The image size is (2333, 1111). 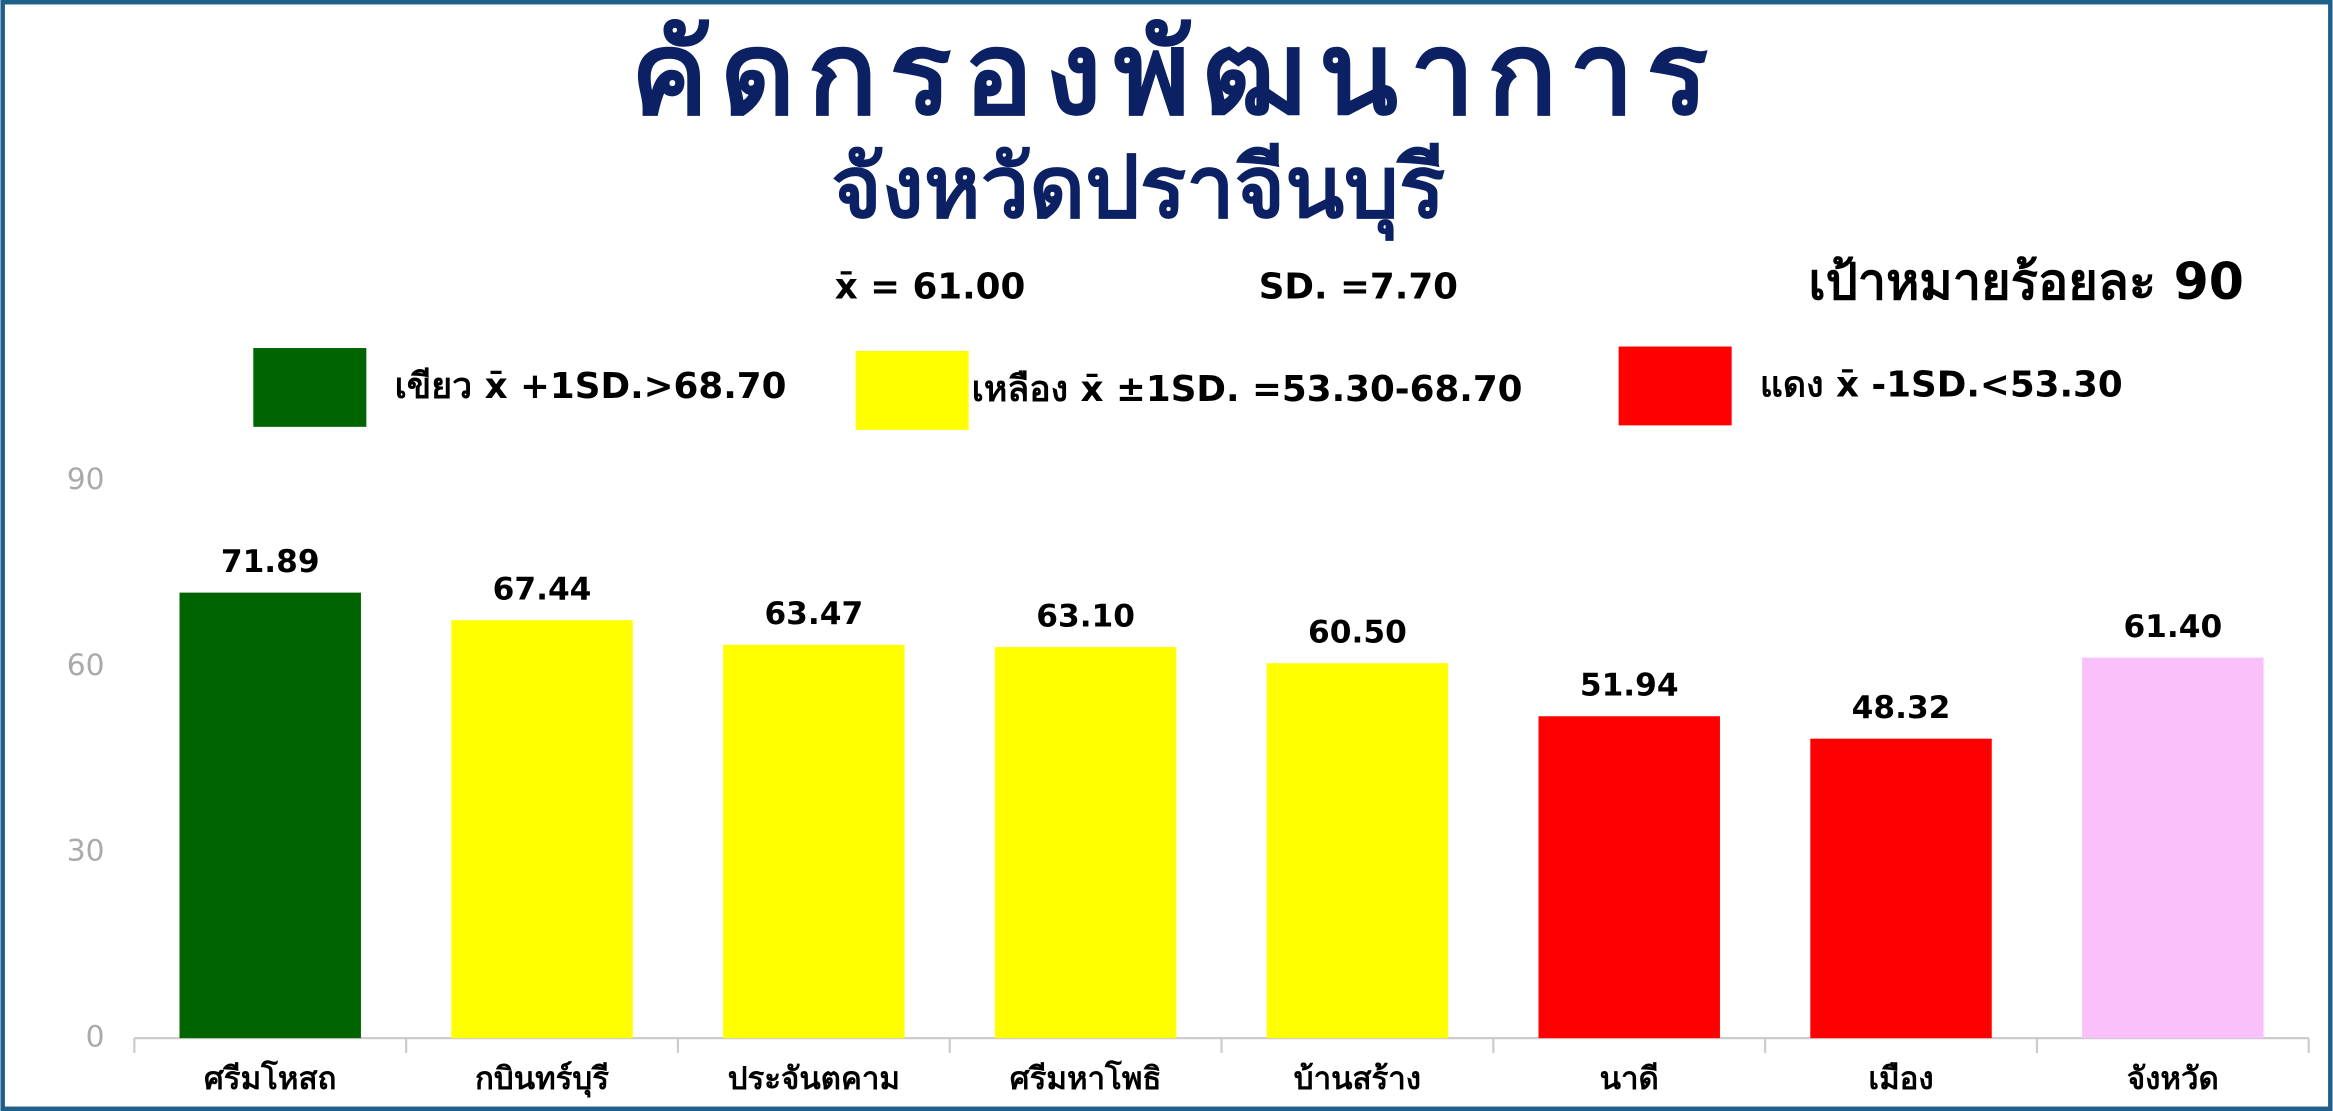 I want to click on y-tick-label: 30, so click(x=86, y=851).